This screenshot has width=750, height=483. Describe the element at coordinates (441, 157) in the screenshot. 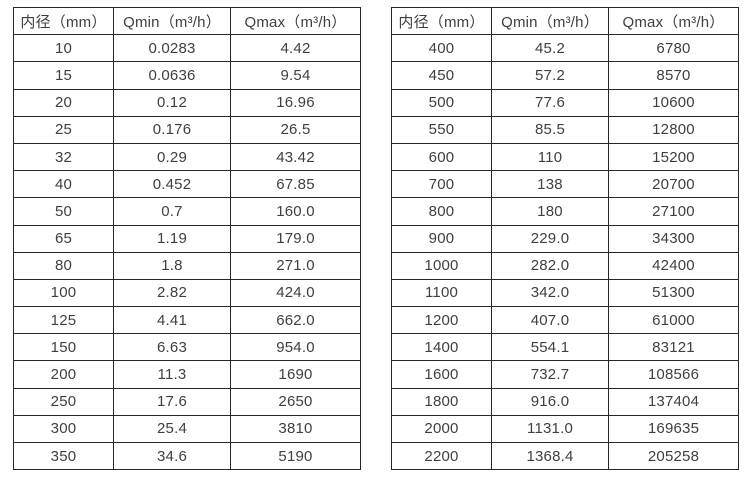

I see `diameter-cell: 600` at that location.